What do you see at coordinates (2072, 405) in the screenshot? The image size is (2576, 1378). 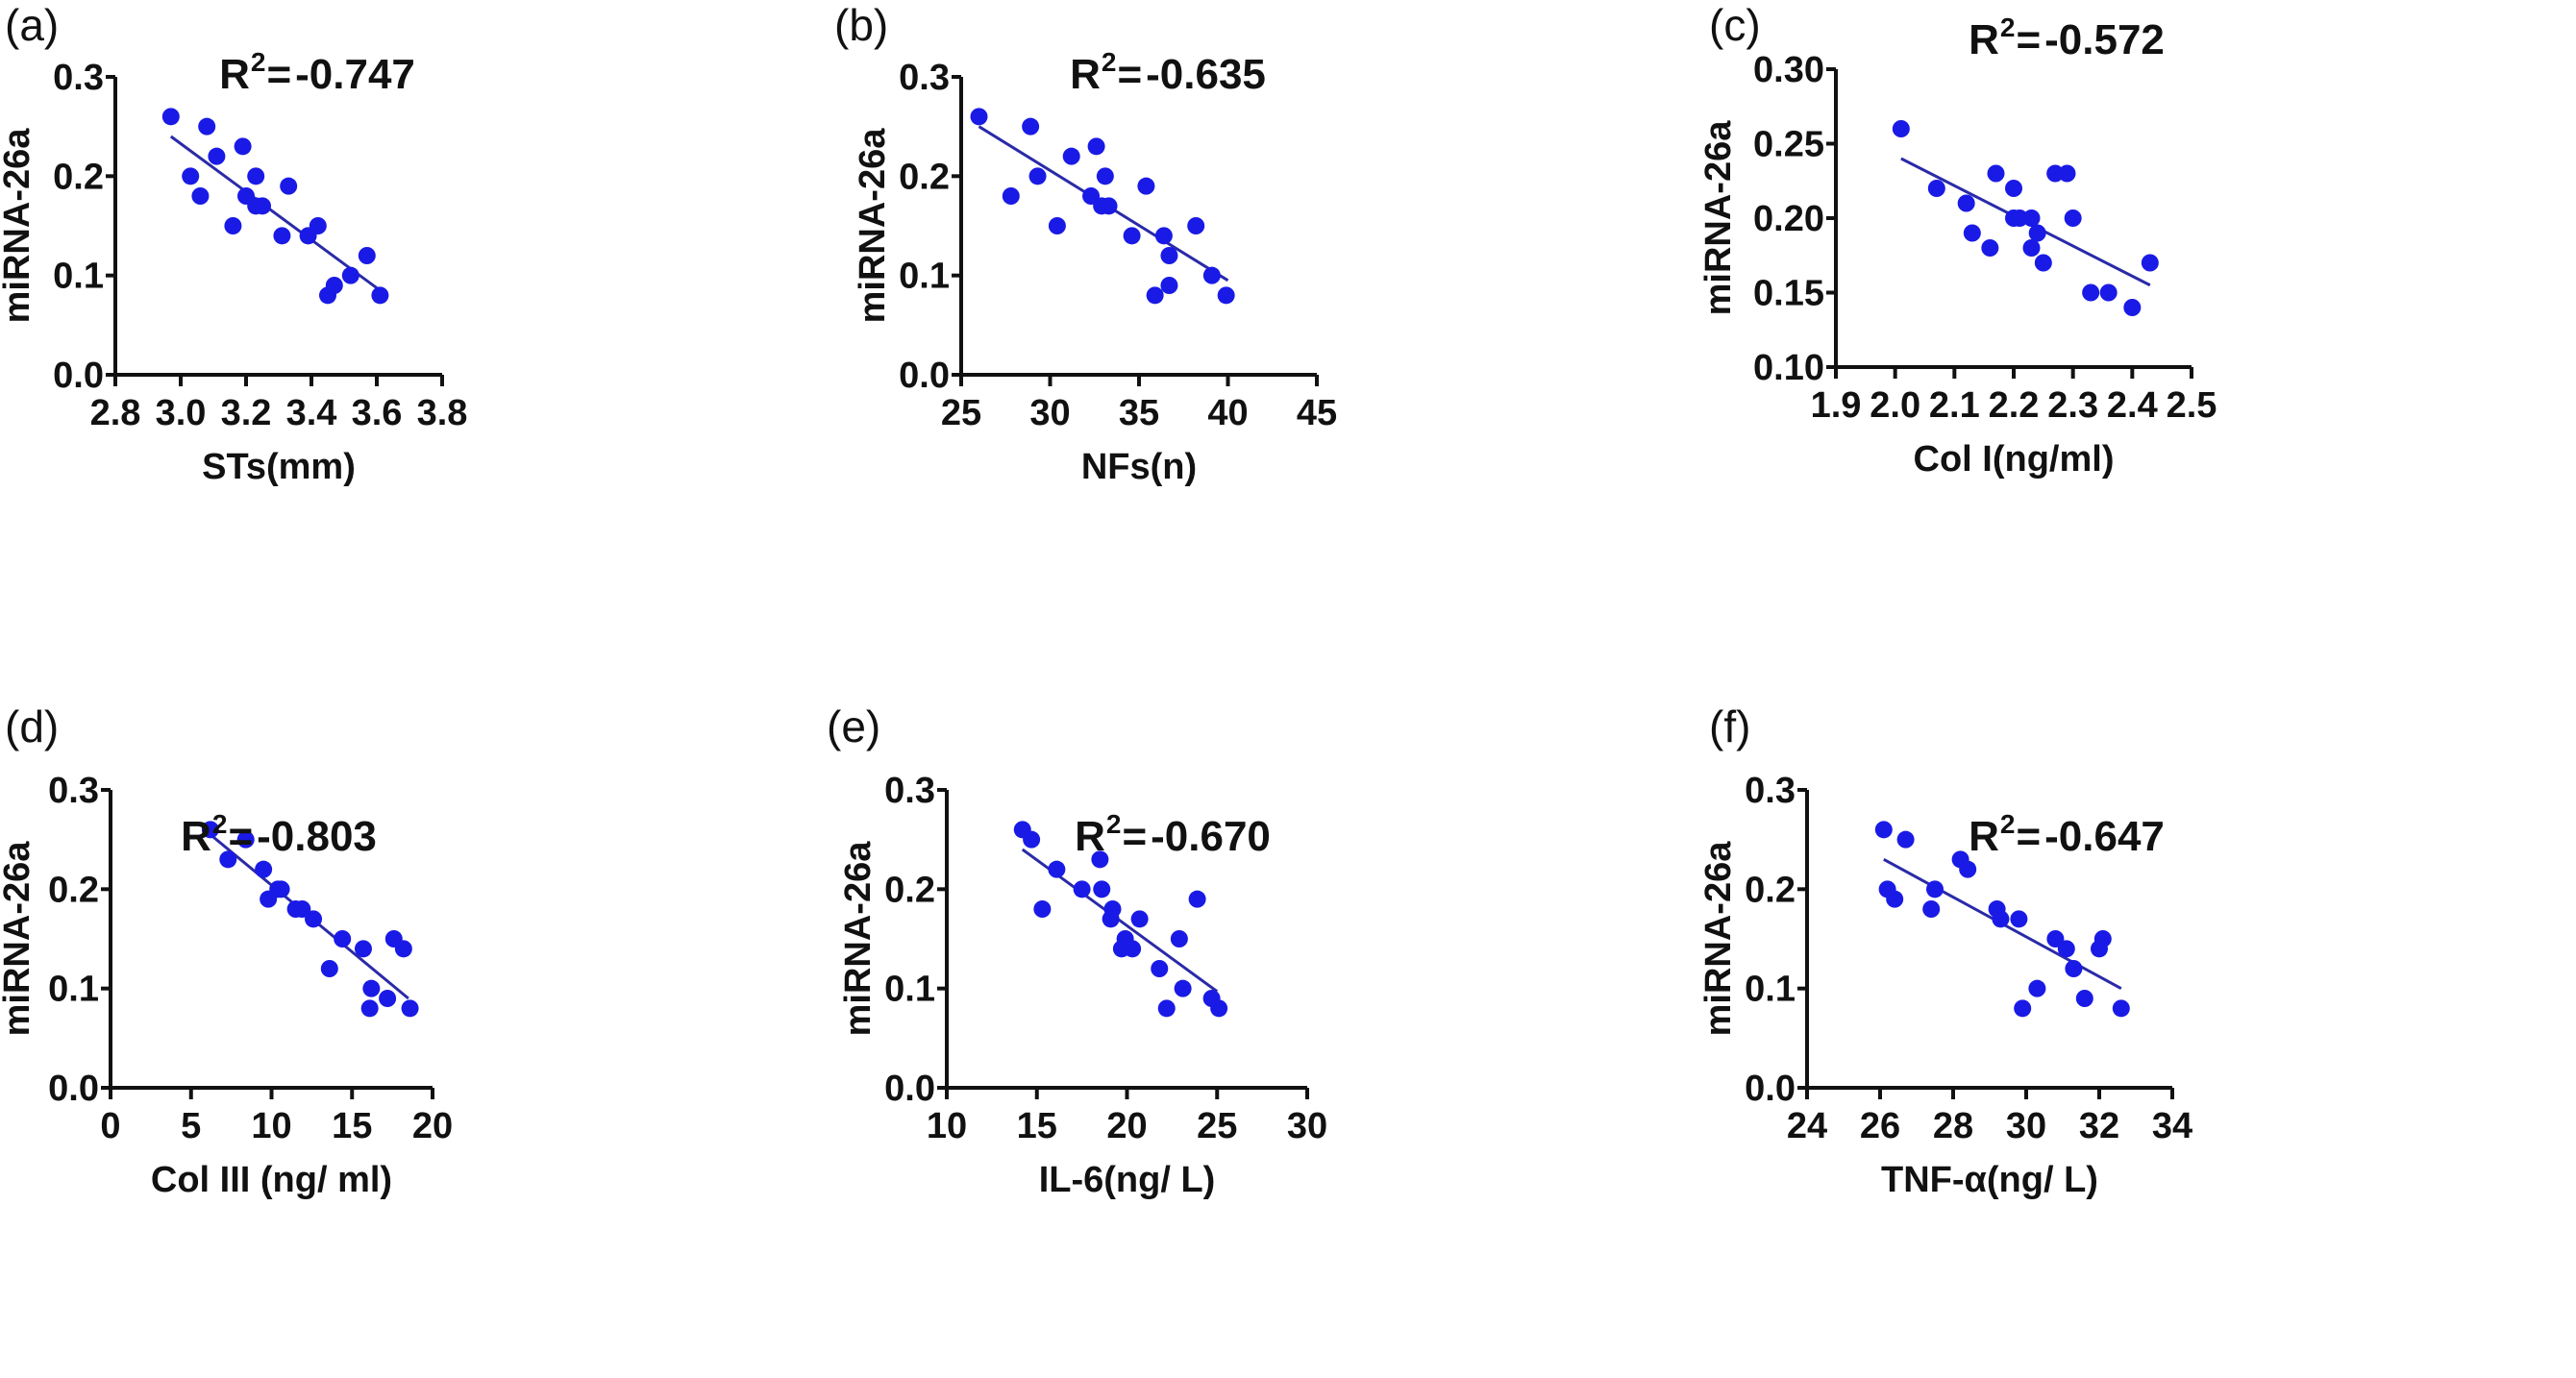 I see `x-tick-label: 2.3` at bounding box center [2072, 405].